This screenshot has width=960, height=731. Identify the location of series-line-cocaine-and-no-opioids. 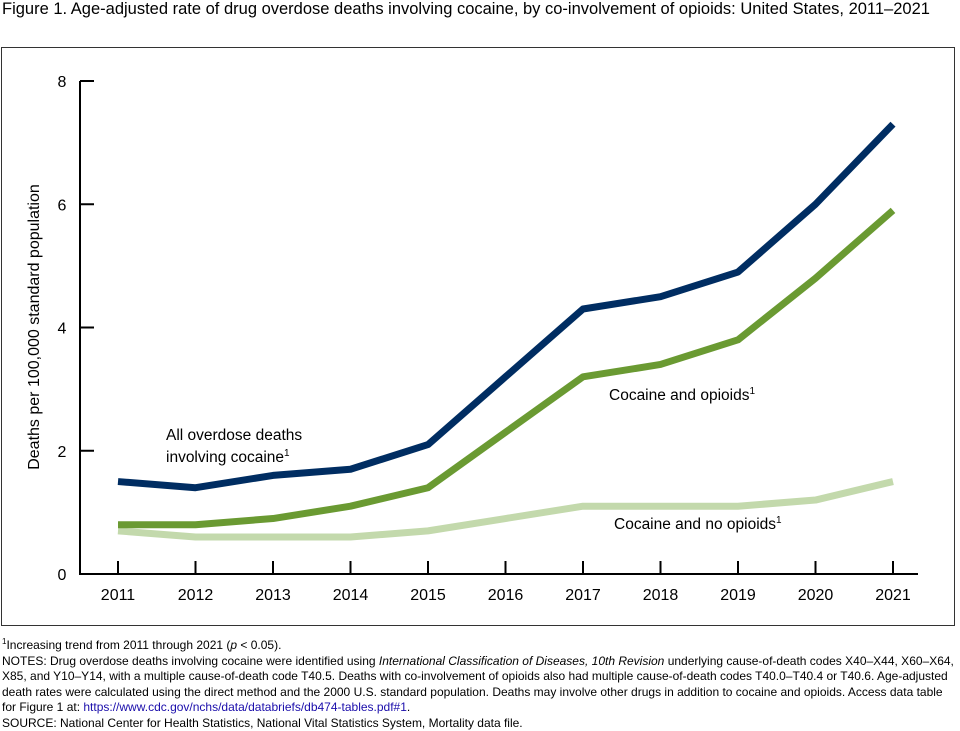
(505, 509).